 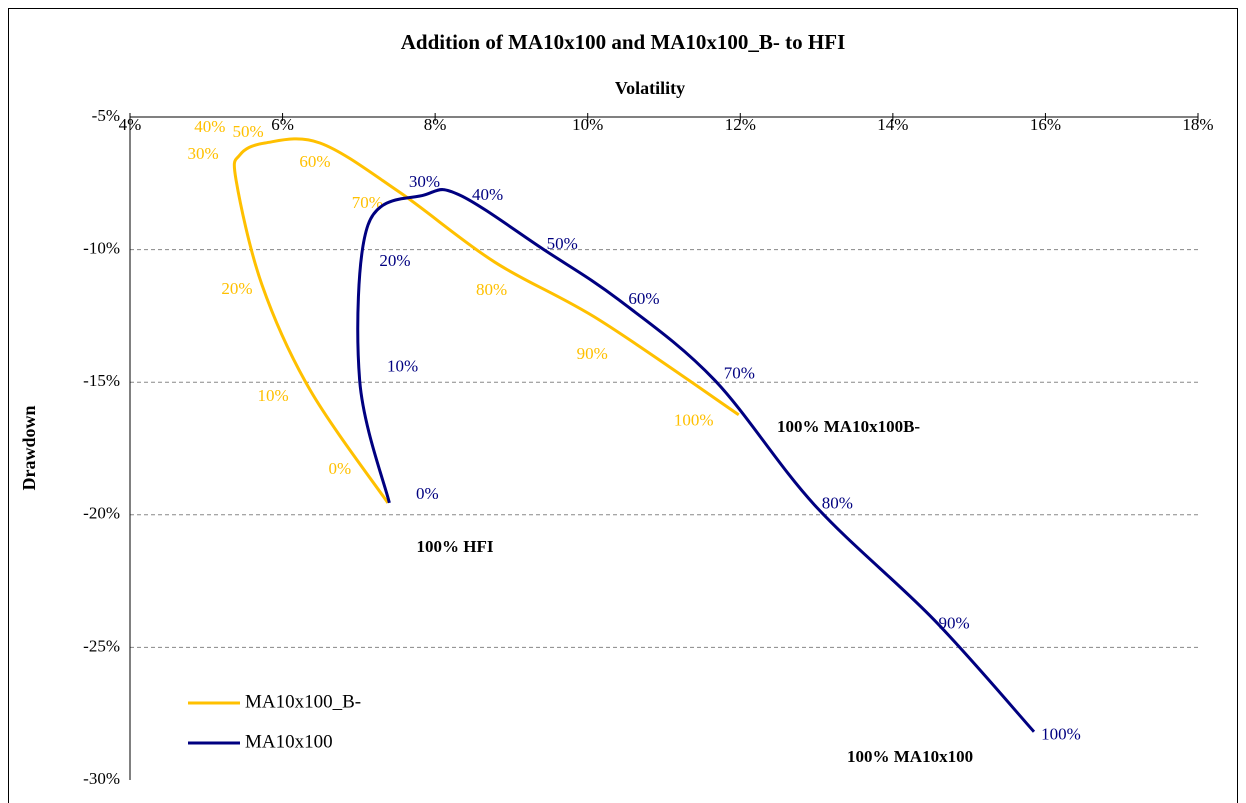 I want to click on x-tick-label: 18%, so click(x=1197, y=124).